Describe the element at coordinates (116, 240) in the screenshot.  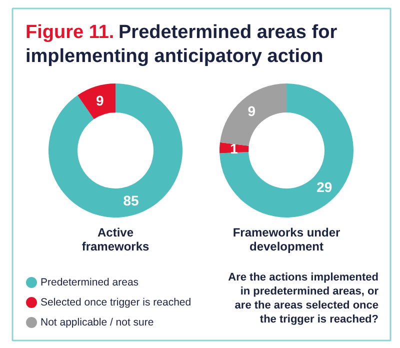
I see `text: Active frameworks` at that location.